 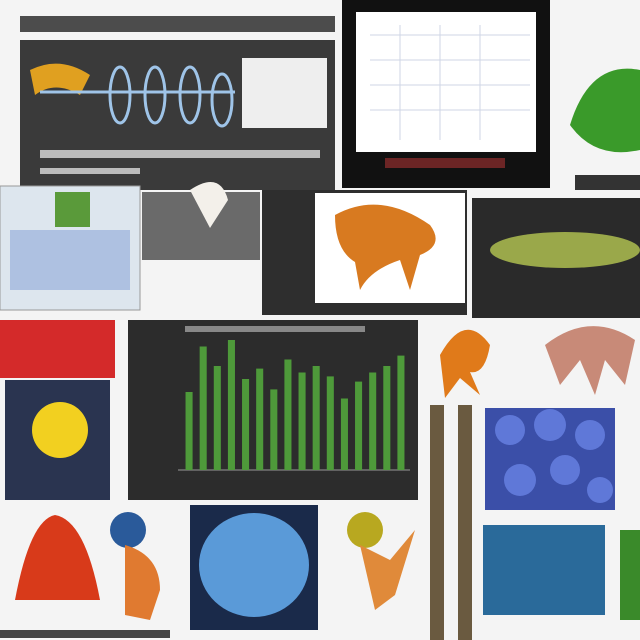 I want to click on blue-panel, so click(x=544, y=570).